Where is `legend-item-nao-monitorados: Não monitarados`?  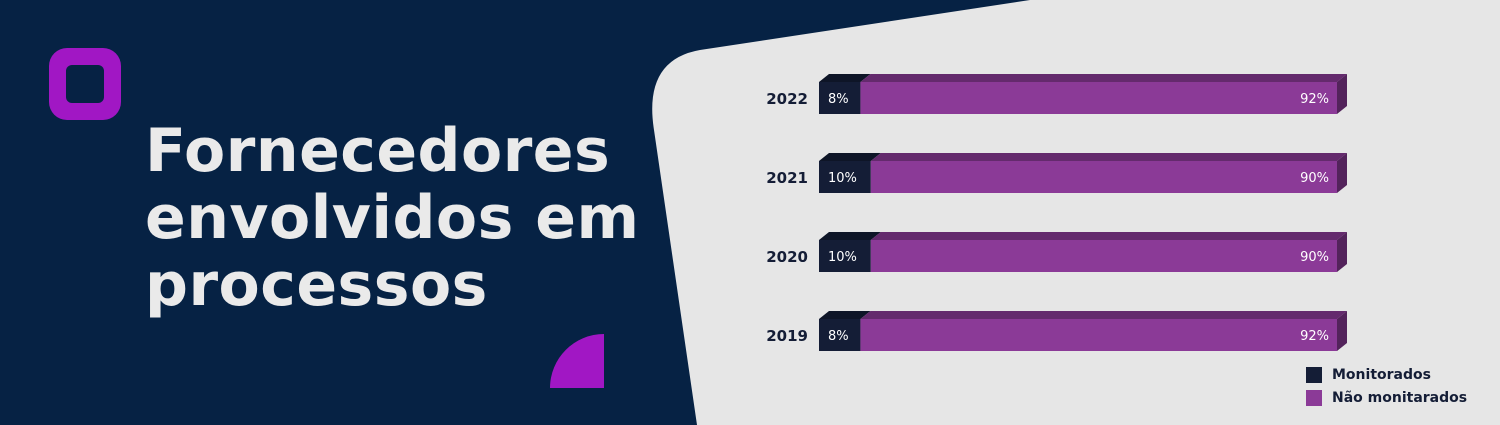 legend-item-nao-monitorados: Não monitarados is located at coordinates (1386, 397).